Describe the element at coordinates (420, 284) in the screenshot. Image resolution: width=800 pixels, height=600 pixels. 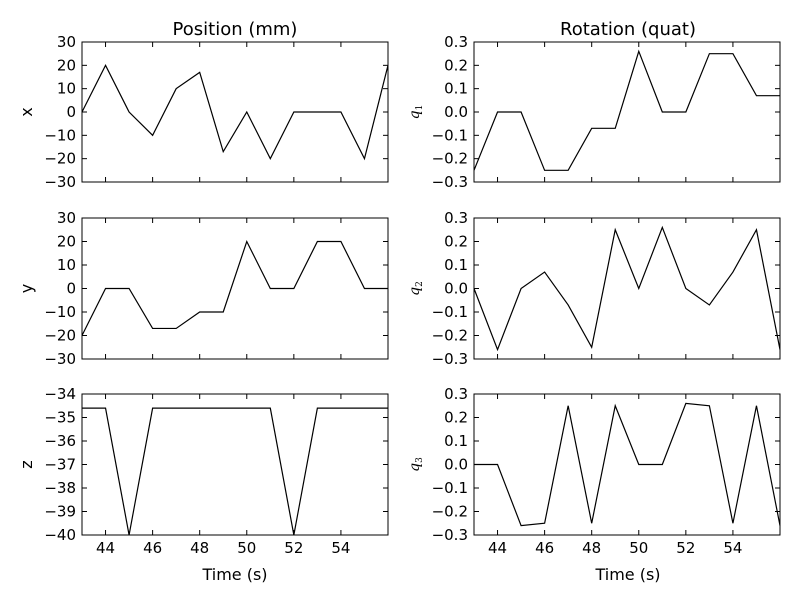
I see `y-axis-label-subscript: 2` at that location.